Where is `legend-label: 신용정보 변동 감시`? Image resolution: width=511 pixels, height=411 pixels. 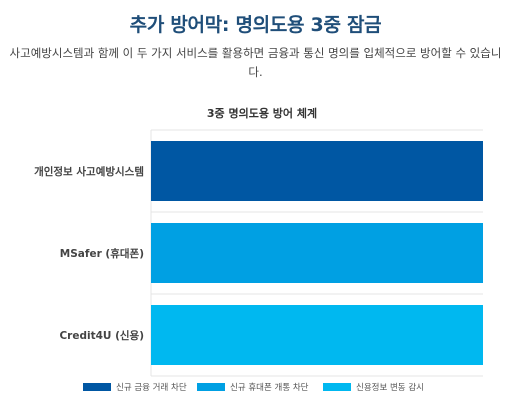
legend-label: 신용정보 변동 감시 is located at coordinates (390, 387).